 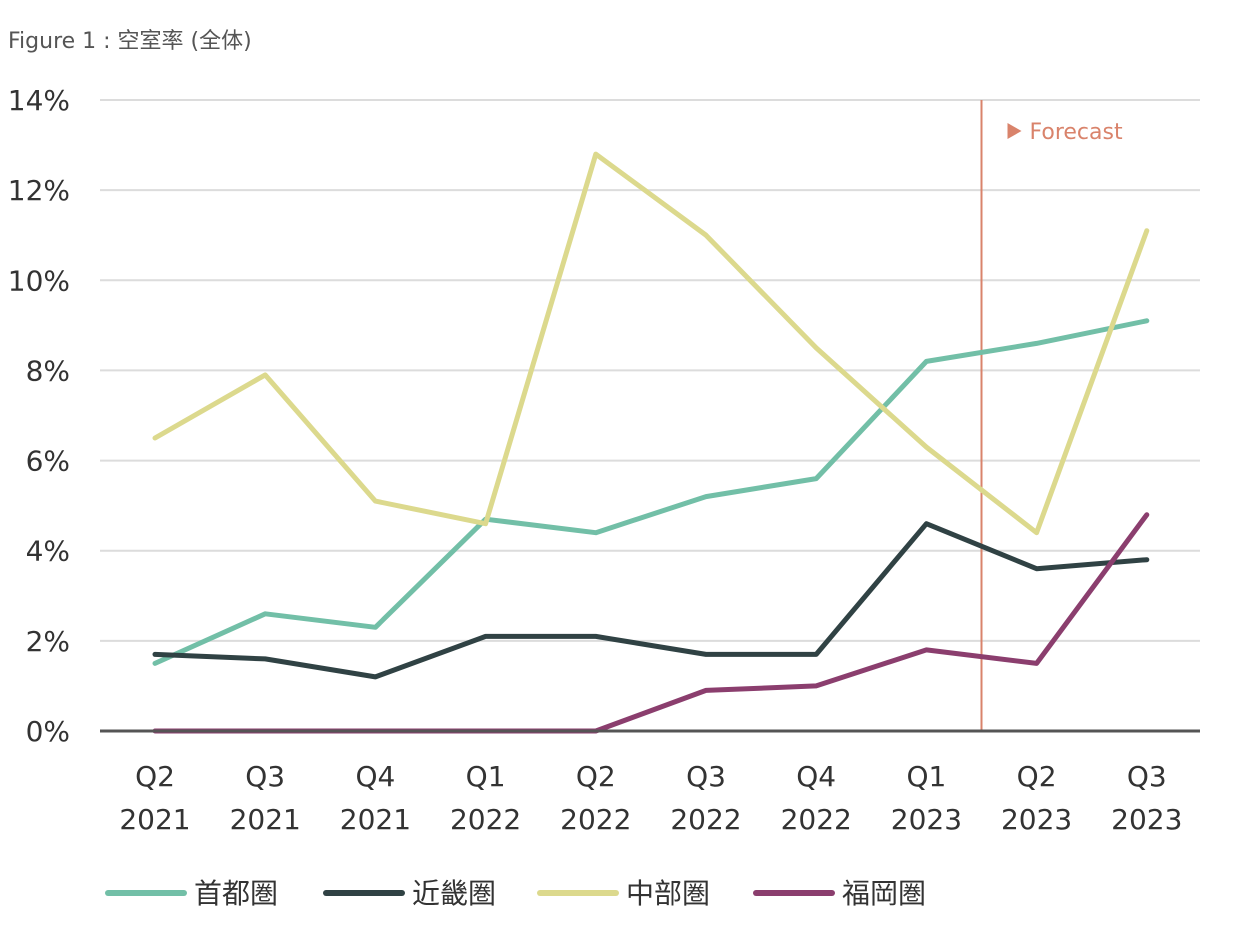 I want to click on forecast-arrow-icon, so click(x=1014, y=131).